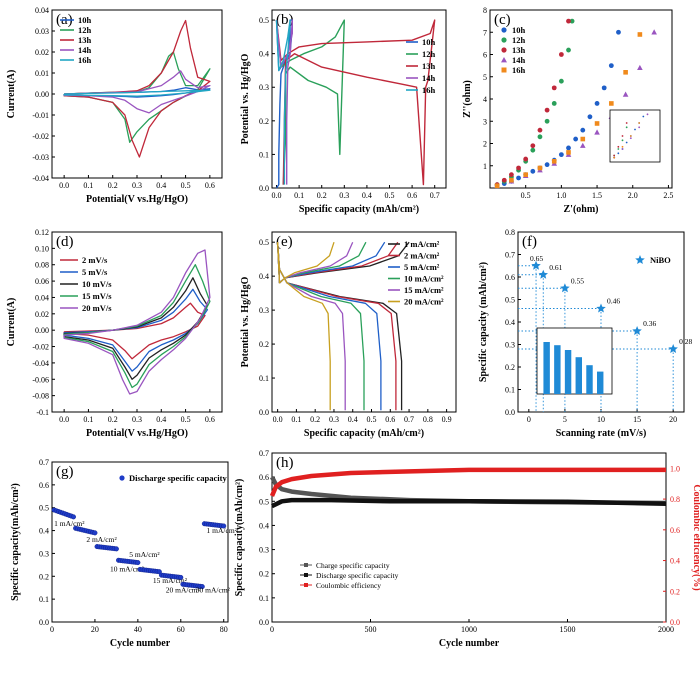 The image size is (700, 673). Describe the element at coordinates (40, 157) in the screenshot. I see `y-tick-label: -0.03` at that location.